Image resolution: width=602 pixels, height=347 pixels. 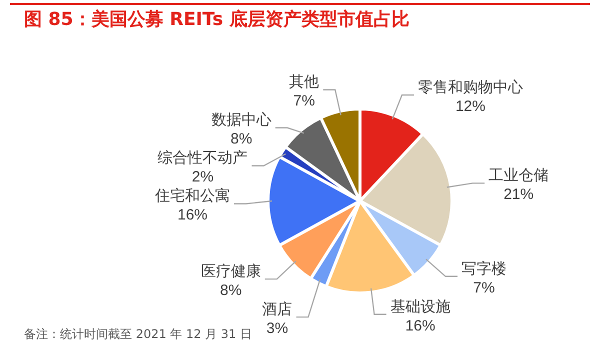 What do you see at coordinates (484, 268) in the screenshot?
I see `slice-label: 写字楼` at bounding box center [484, 268].